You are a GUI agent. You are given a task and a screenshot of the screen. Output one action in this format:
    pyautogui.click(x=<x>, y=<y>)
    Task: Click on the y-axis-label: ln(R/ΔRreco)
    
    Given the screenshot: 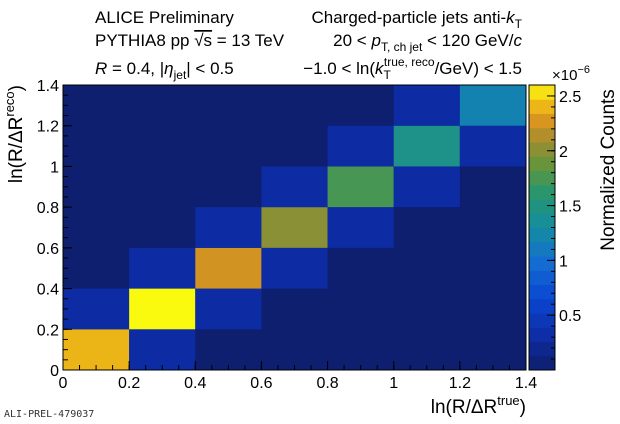 What is the action you would take?
    pyautogui.click(x=14, y=134)
    